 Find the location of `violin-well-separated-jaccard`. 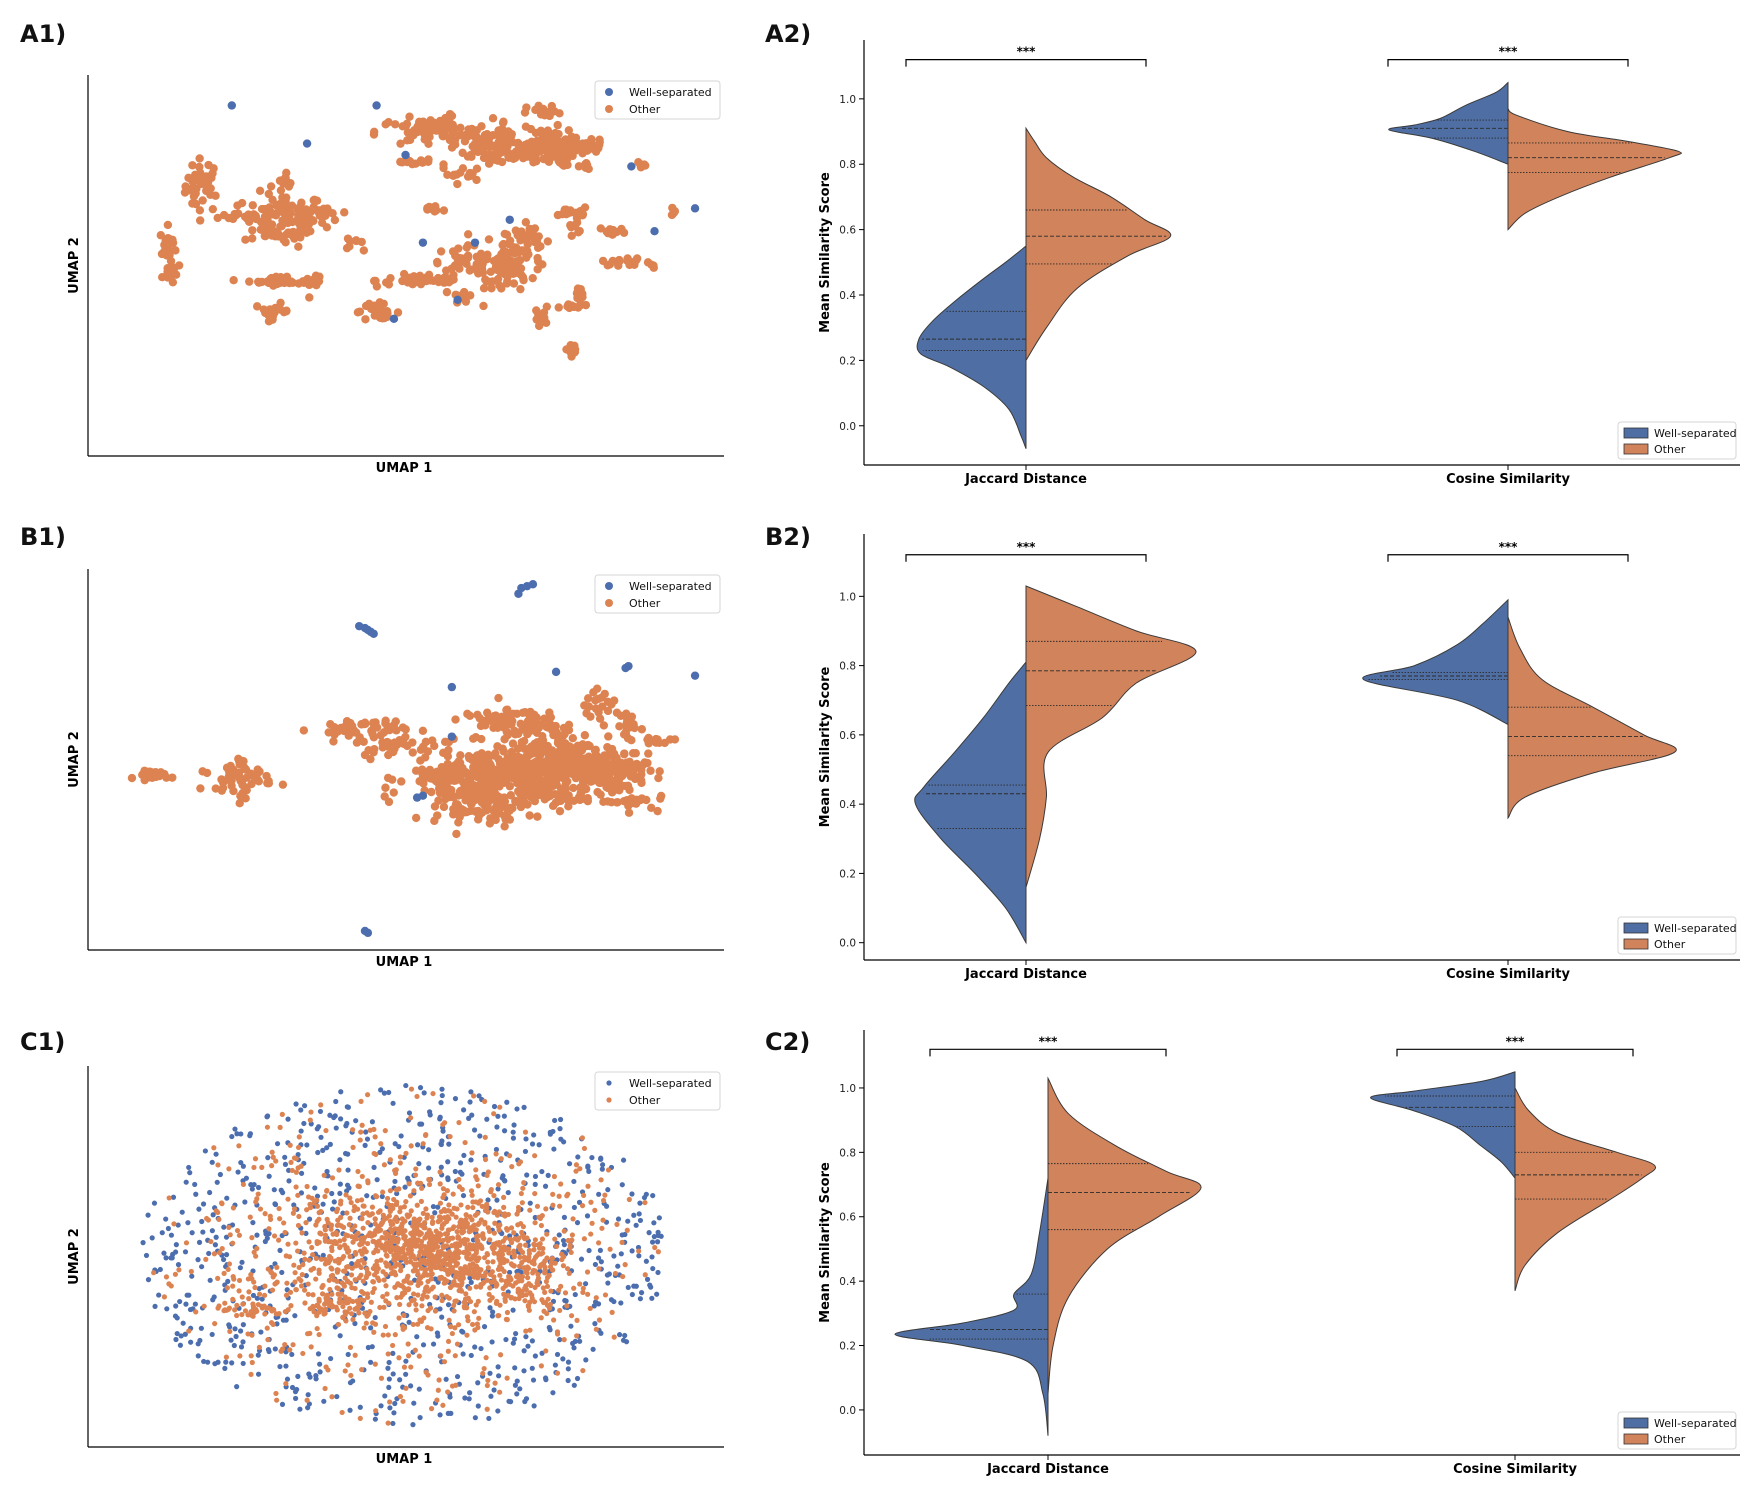

violin-well-separated-jaccard is located at coordinates (970, 802).